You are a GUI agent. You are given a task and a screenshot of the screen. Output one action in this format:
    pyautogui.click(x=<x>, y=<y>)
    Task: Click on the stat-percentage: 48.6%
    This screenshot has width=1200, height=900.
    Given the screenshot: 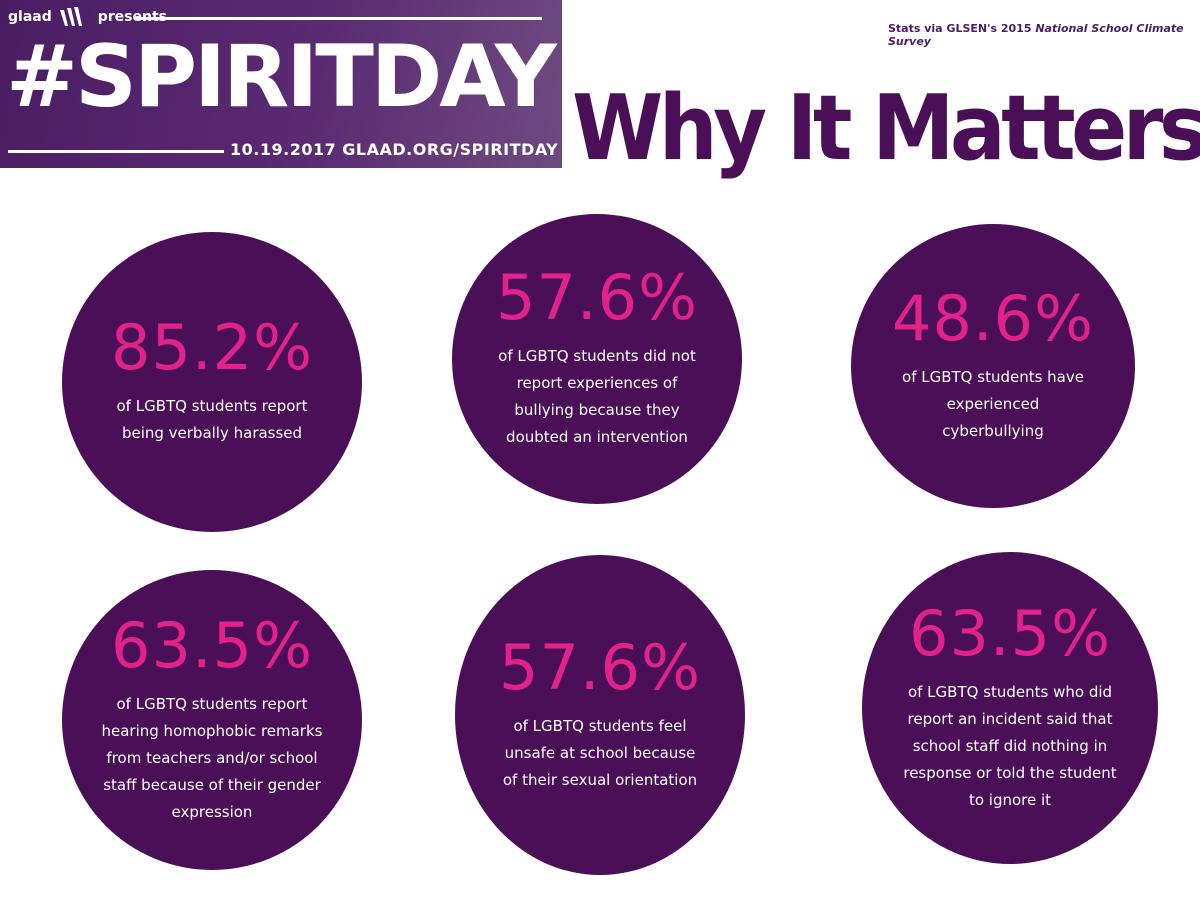 What is the action you would take?
    pyautogui.click(x=993, y=318)
    